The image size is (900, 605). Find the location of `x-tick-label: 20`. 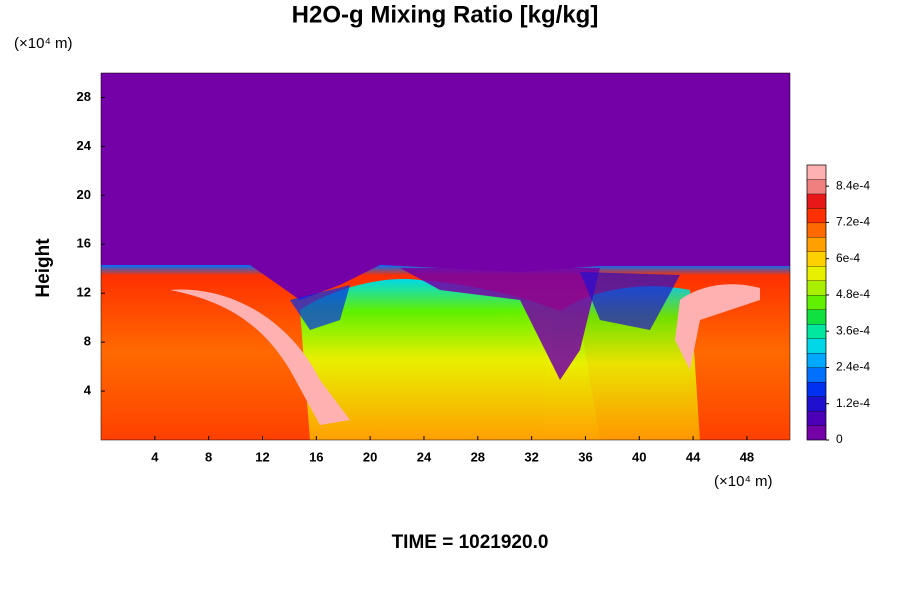

x-tick-label: 20 is located at coordinates (370, 456).